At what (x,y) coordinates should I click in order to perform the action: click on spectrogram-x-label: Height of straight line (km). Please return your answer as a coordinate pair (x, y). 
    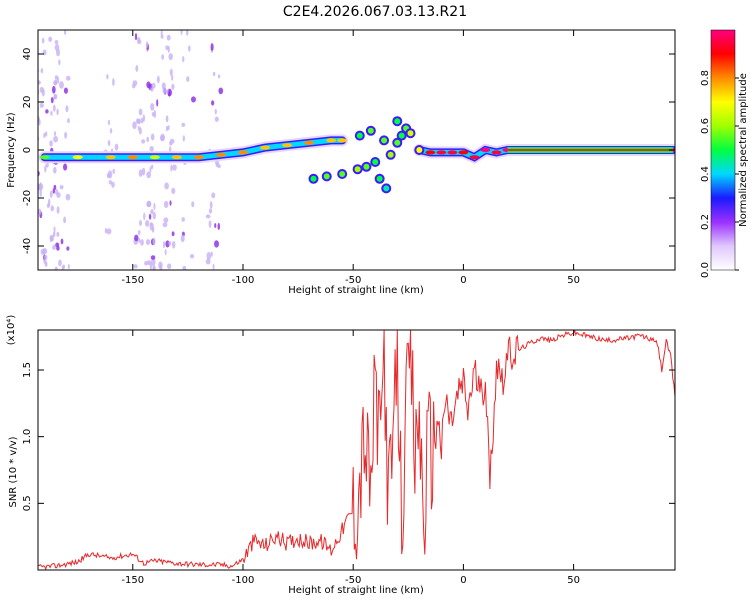
    Looking at the image, I should click on (356, 290).